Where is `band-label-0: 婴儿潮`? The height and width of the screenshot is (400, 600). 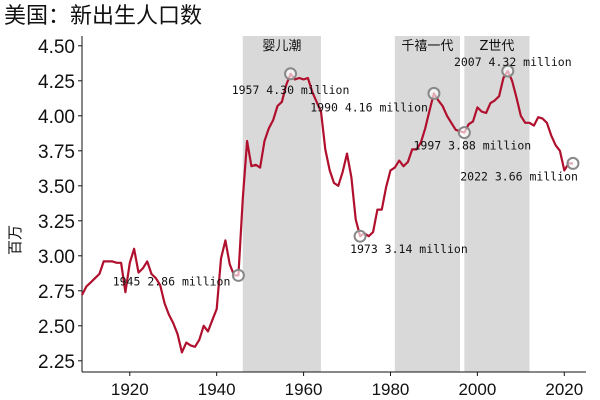 band-label-0: 婴儿潮 is located at coordinates (281, 46).